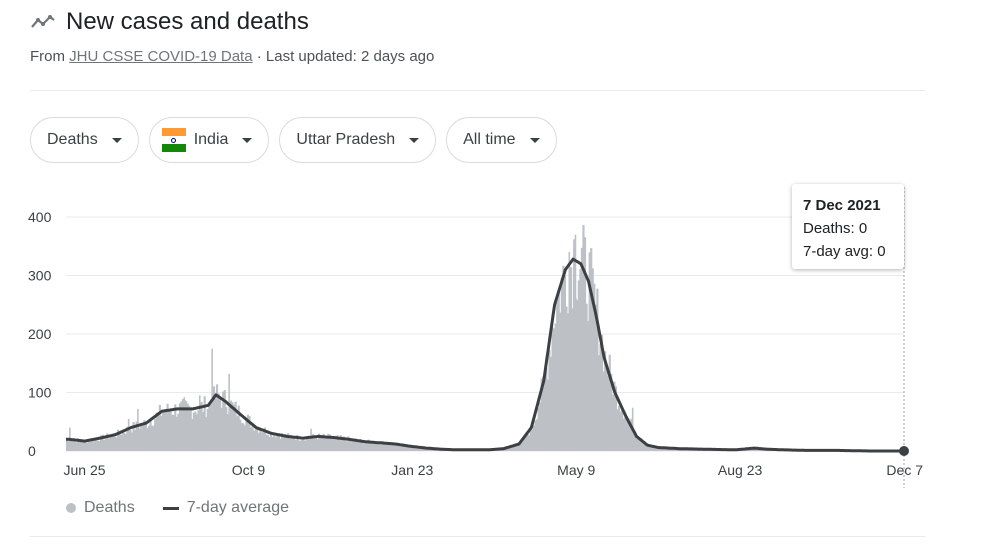 This screenshot has width=983, height=553. Describe the element at coordinates (109, 507) in the screenshot. I see `bars-legend-label: Deaths` at that location.